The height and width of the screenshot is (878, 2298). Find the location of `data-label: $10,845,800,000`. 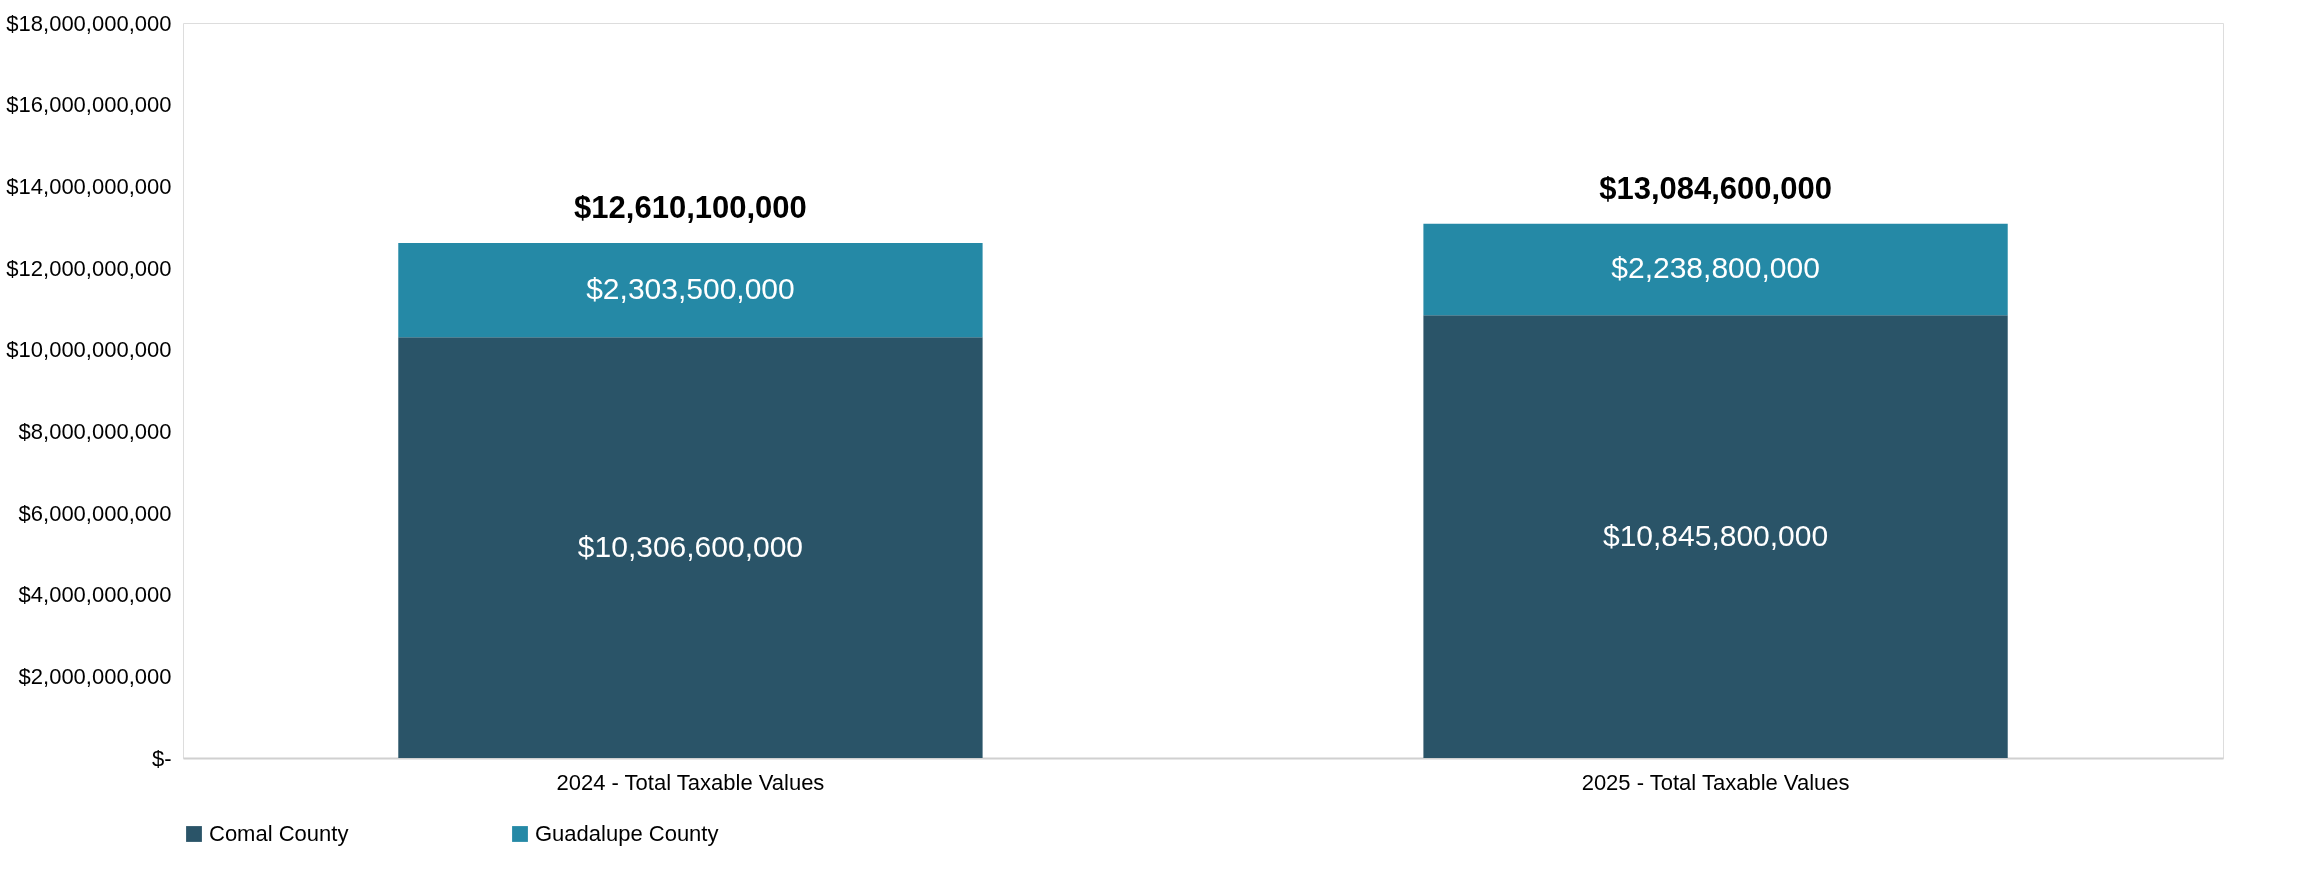

data-label: $10,845,800,000 is located at coordinates (1715, 535).